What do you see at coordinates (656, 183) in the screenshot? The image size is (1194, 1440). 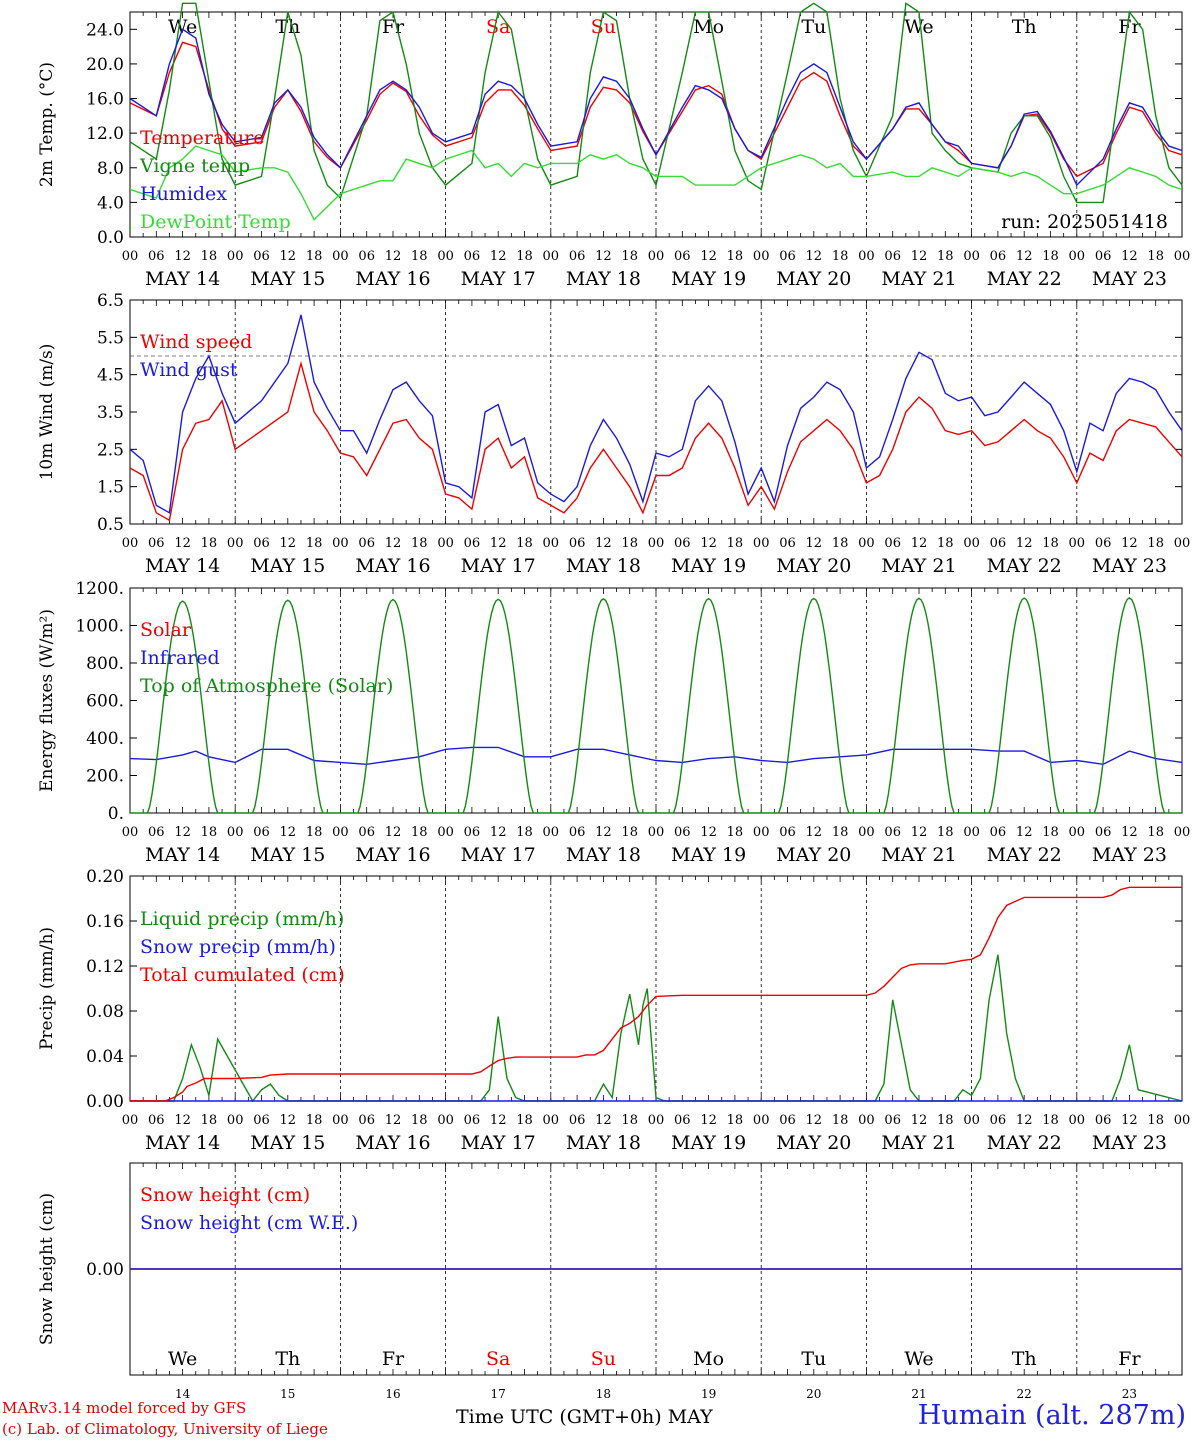 I see `dewpoint-temp-line` at bounding box center [656, 183].